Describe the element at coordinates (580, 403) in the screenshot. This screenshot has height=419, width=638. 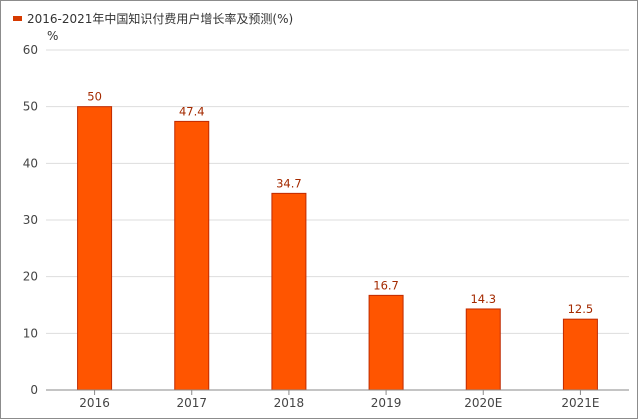
I see `x-tick-label: 2021E` at that location.